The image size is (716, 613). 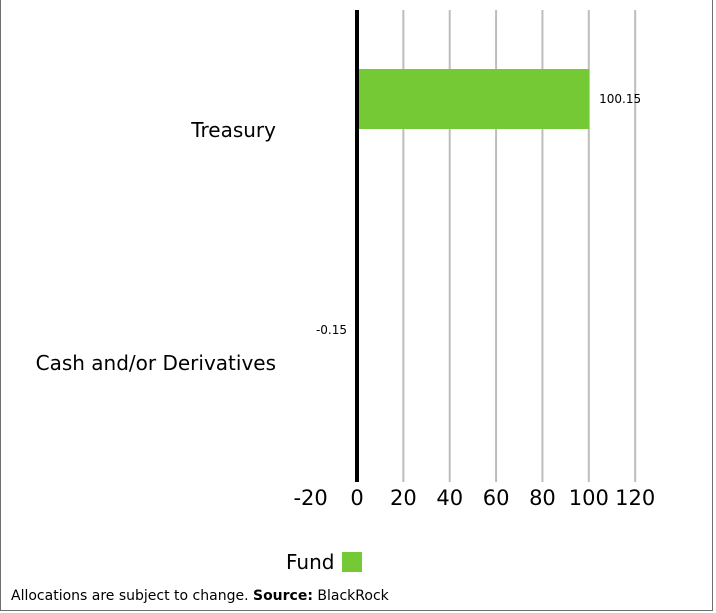 What do you see at coordinates (635, 498) in the screenshot?
I see `x-tick-label: 120` at bounding box center [635, 498].